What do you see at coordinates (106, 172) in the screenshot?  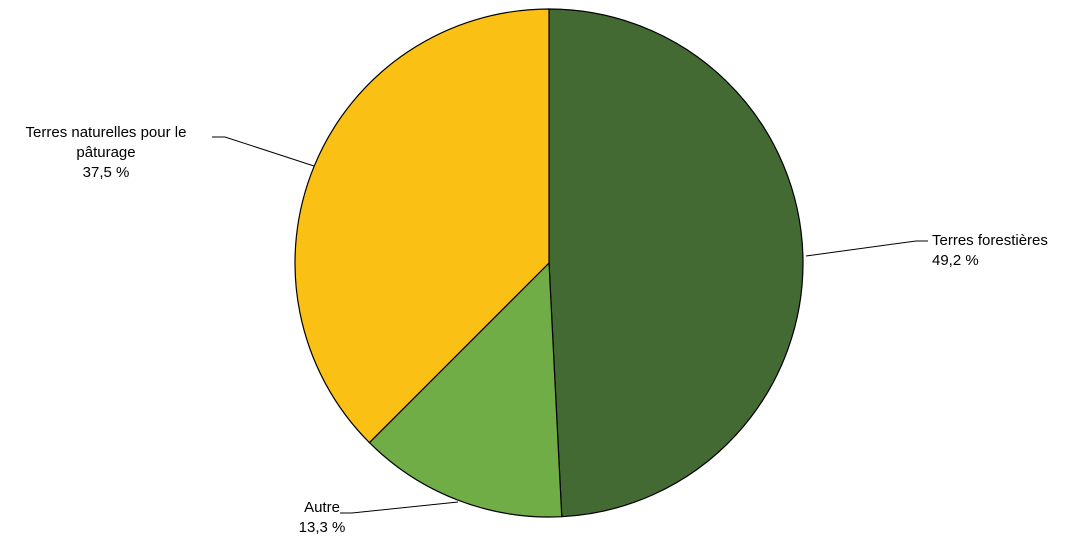 I see `slice-value-label: 37,5 %` at bounding box center [106, 172].